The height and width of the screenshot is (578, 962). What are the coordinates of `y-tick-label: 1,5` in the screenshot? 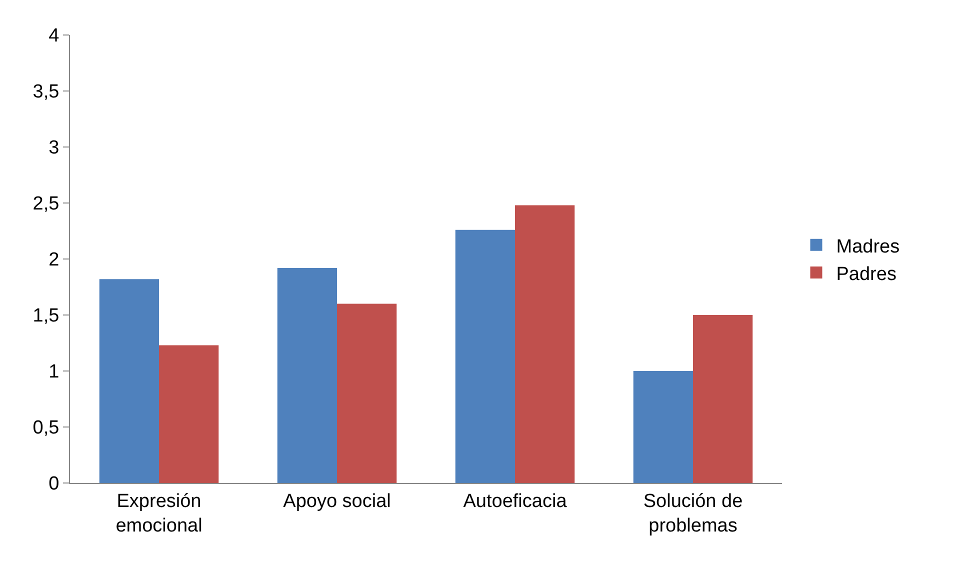 It's located at (46, 316).